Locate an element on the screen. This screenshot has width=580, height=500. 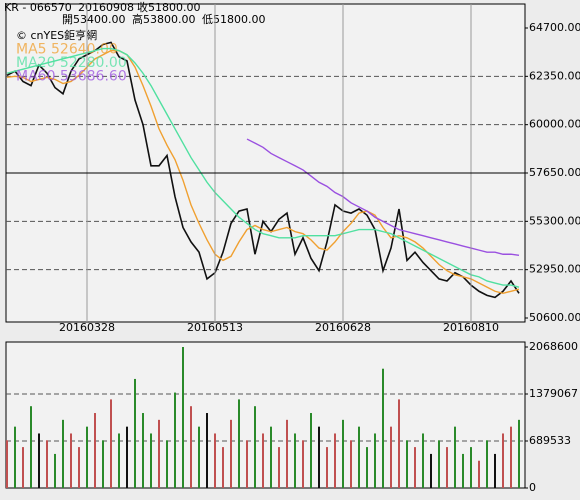
x-tick-label: 20160328 is located at coordinates (87, 327).